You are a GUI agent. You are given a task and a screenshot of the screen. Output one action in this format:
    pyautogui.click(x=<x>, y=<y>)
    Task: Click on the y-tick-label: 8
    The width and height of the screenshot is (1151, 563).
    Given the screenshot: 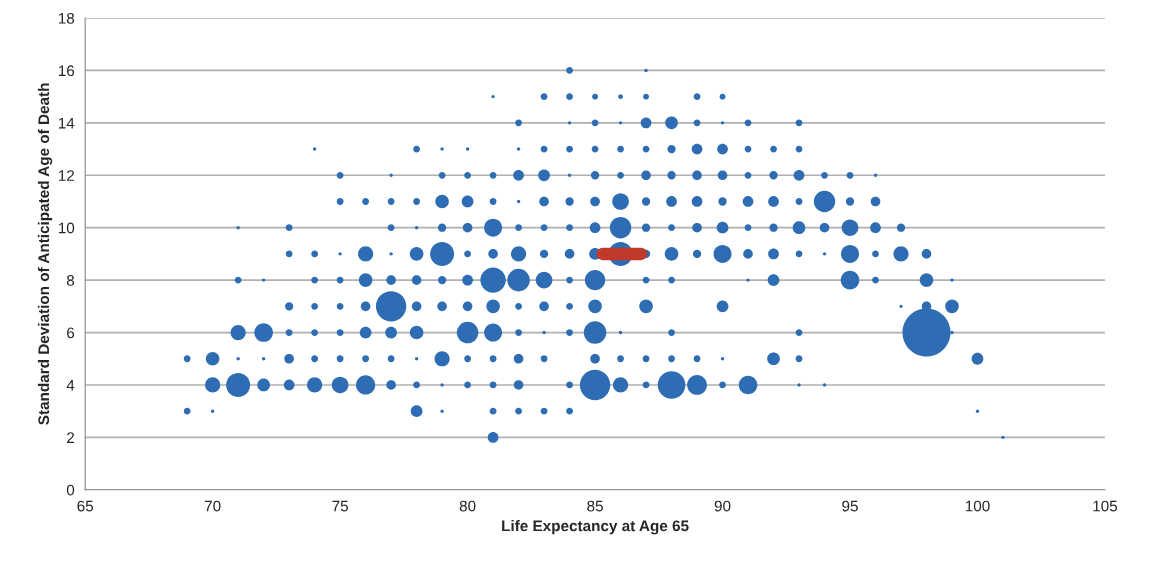 What is the action you would take?
    pyautogui.click(x=70, y=280)
    